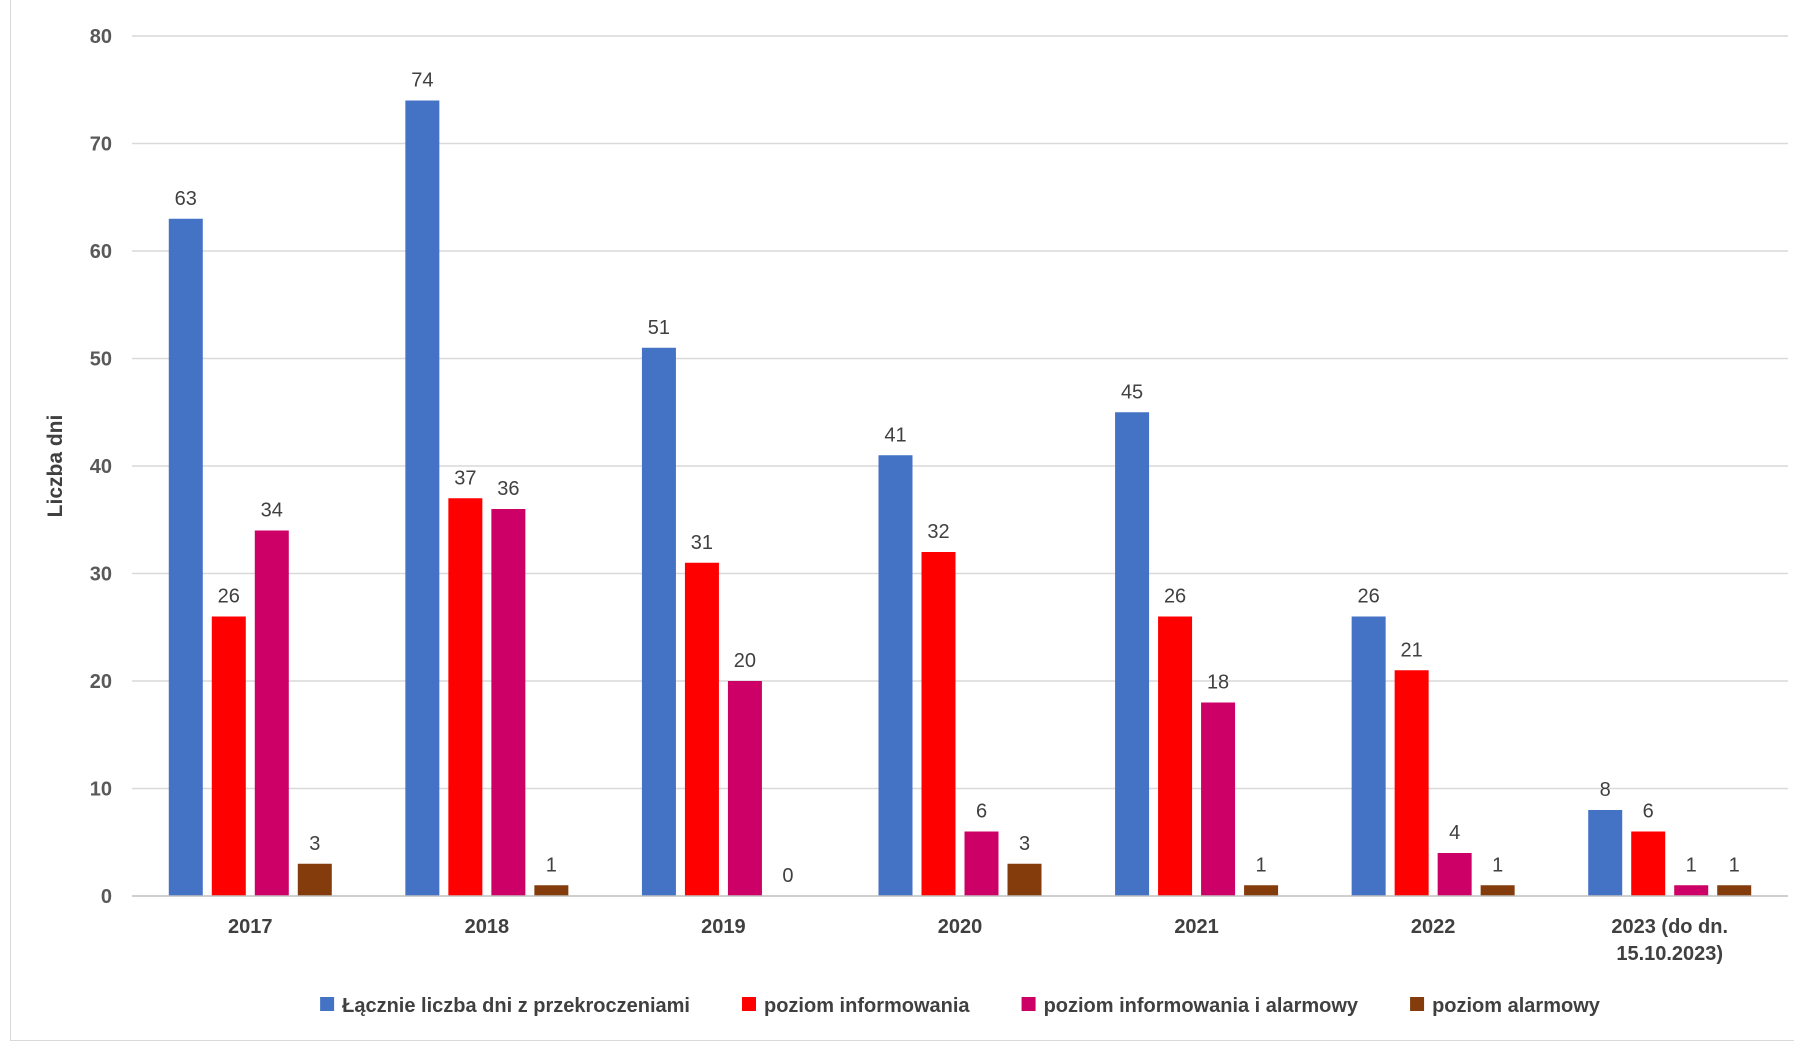 Image resolution: width=1796 pixels, height=1043 pixels. What do you see at coordinates (745, 661) in the screenshot?
I see `data-label: 20` at bounding box center [745, 661].